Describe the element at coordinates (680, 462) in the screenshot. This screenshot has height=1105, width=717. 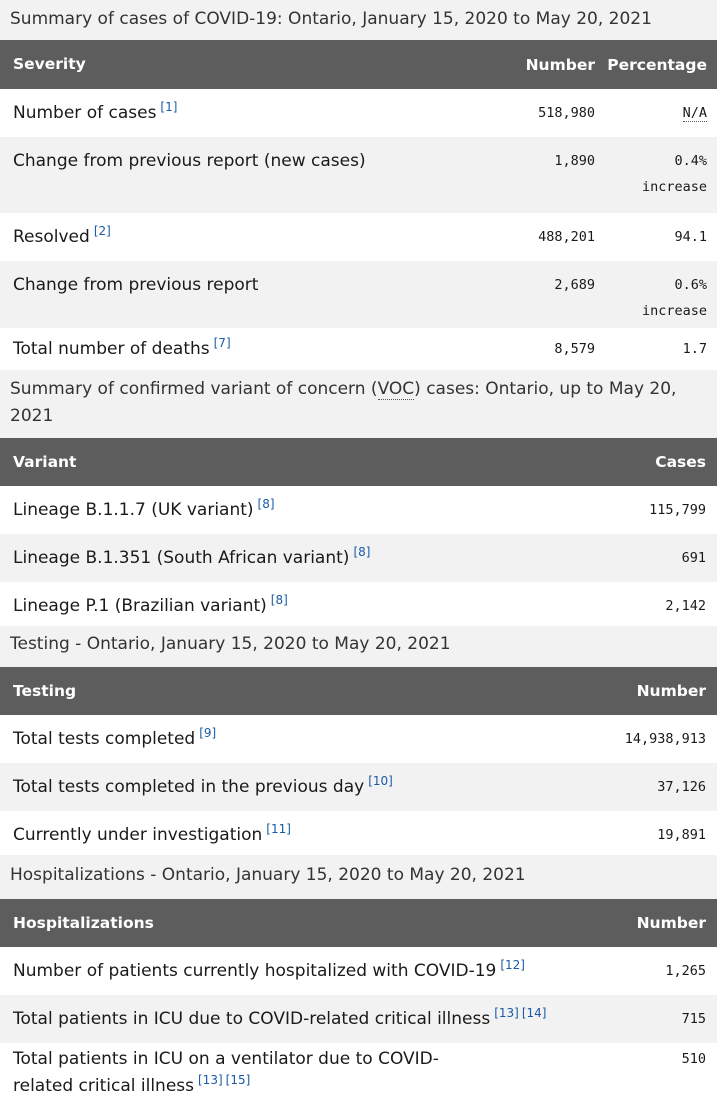
I see `cases-header: Cases` at that location.